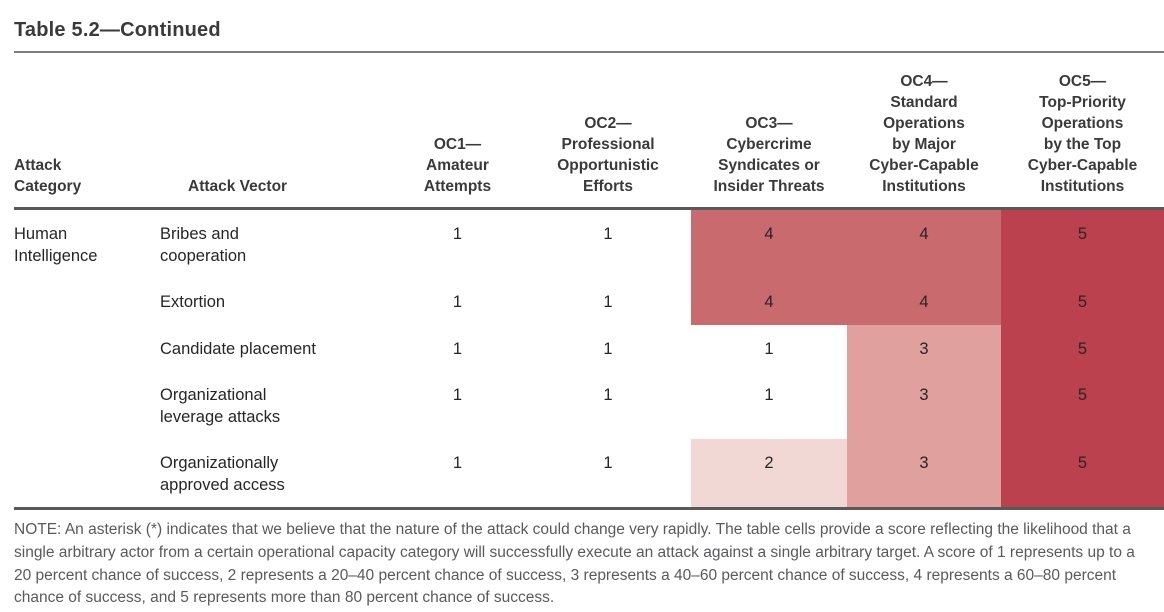 This screenshot has width=1164, height=612. What do you see at coordinates (589, 348) in the screenshot?
I see `table-row: Candidate placement 1 1 1 3 5` at bounding box center [589, 348].